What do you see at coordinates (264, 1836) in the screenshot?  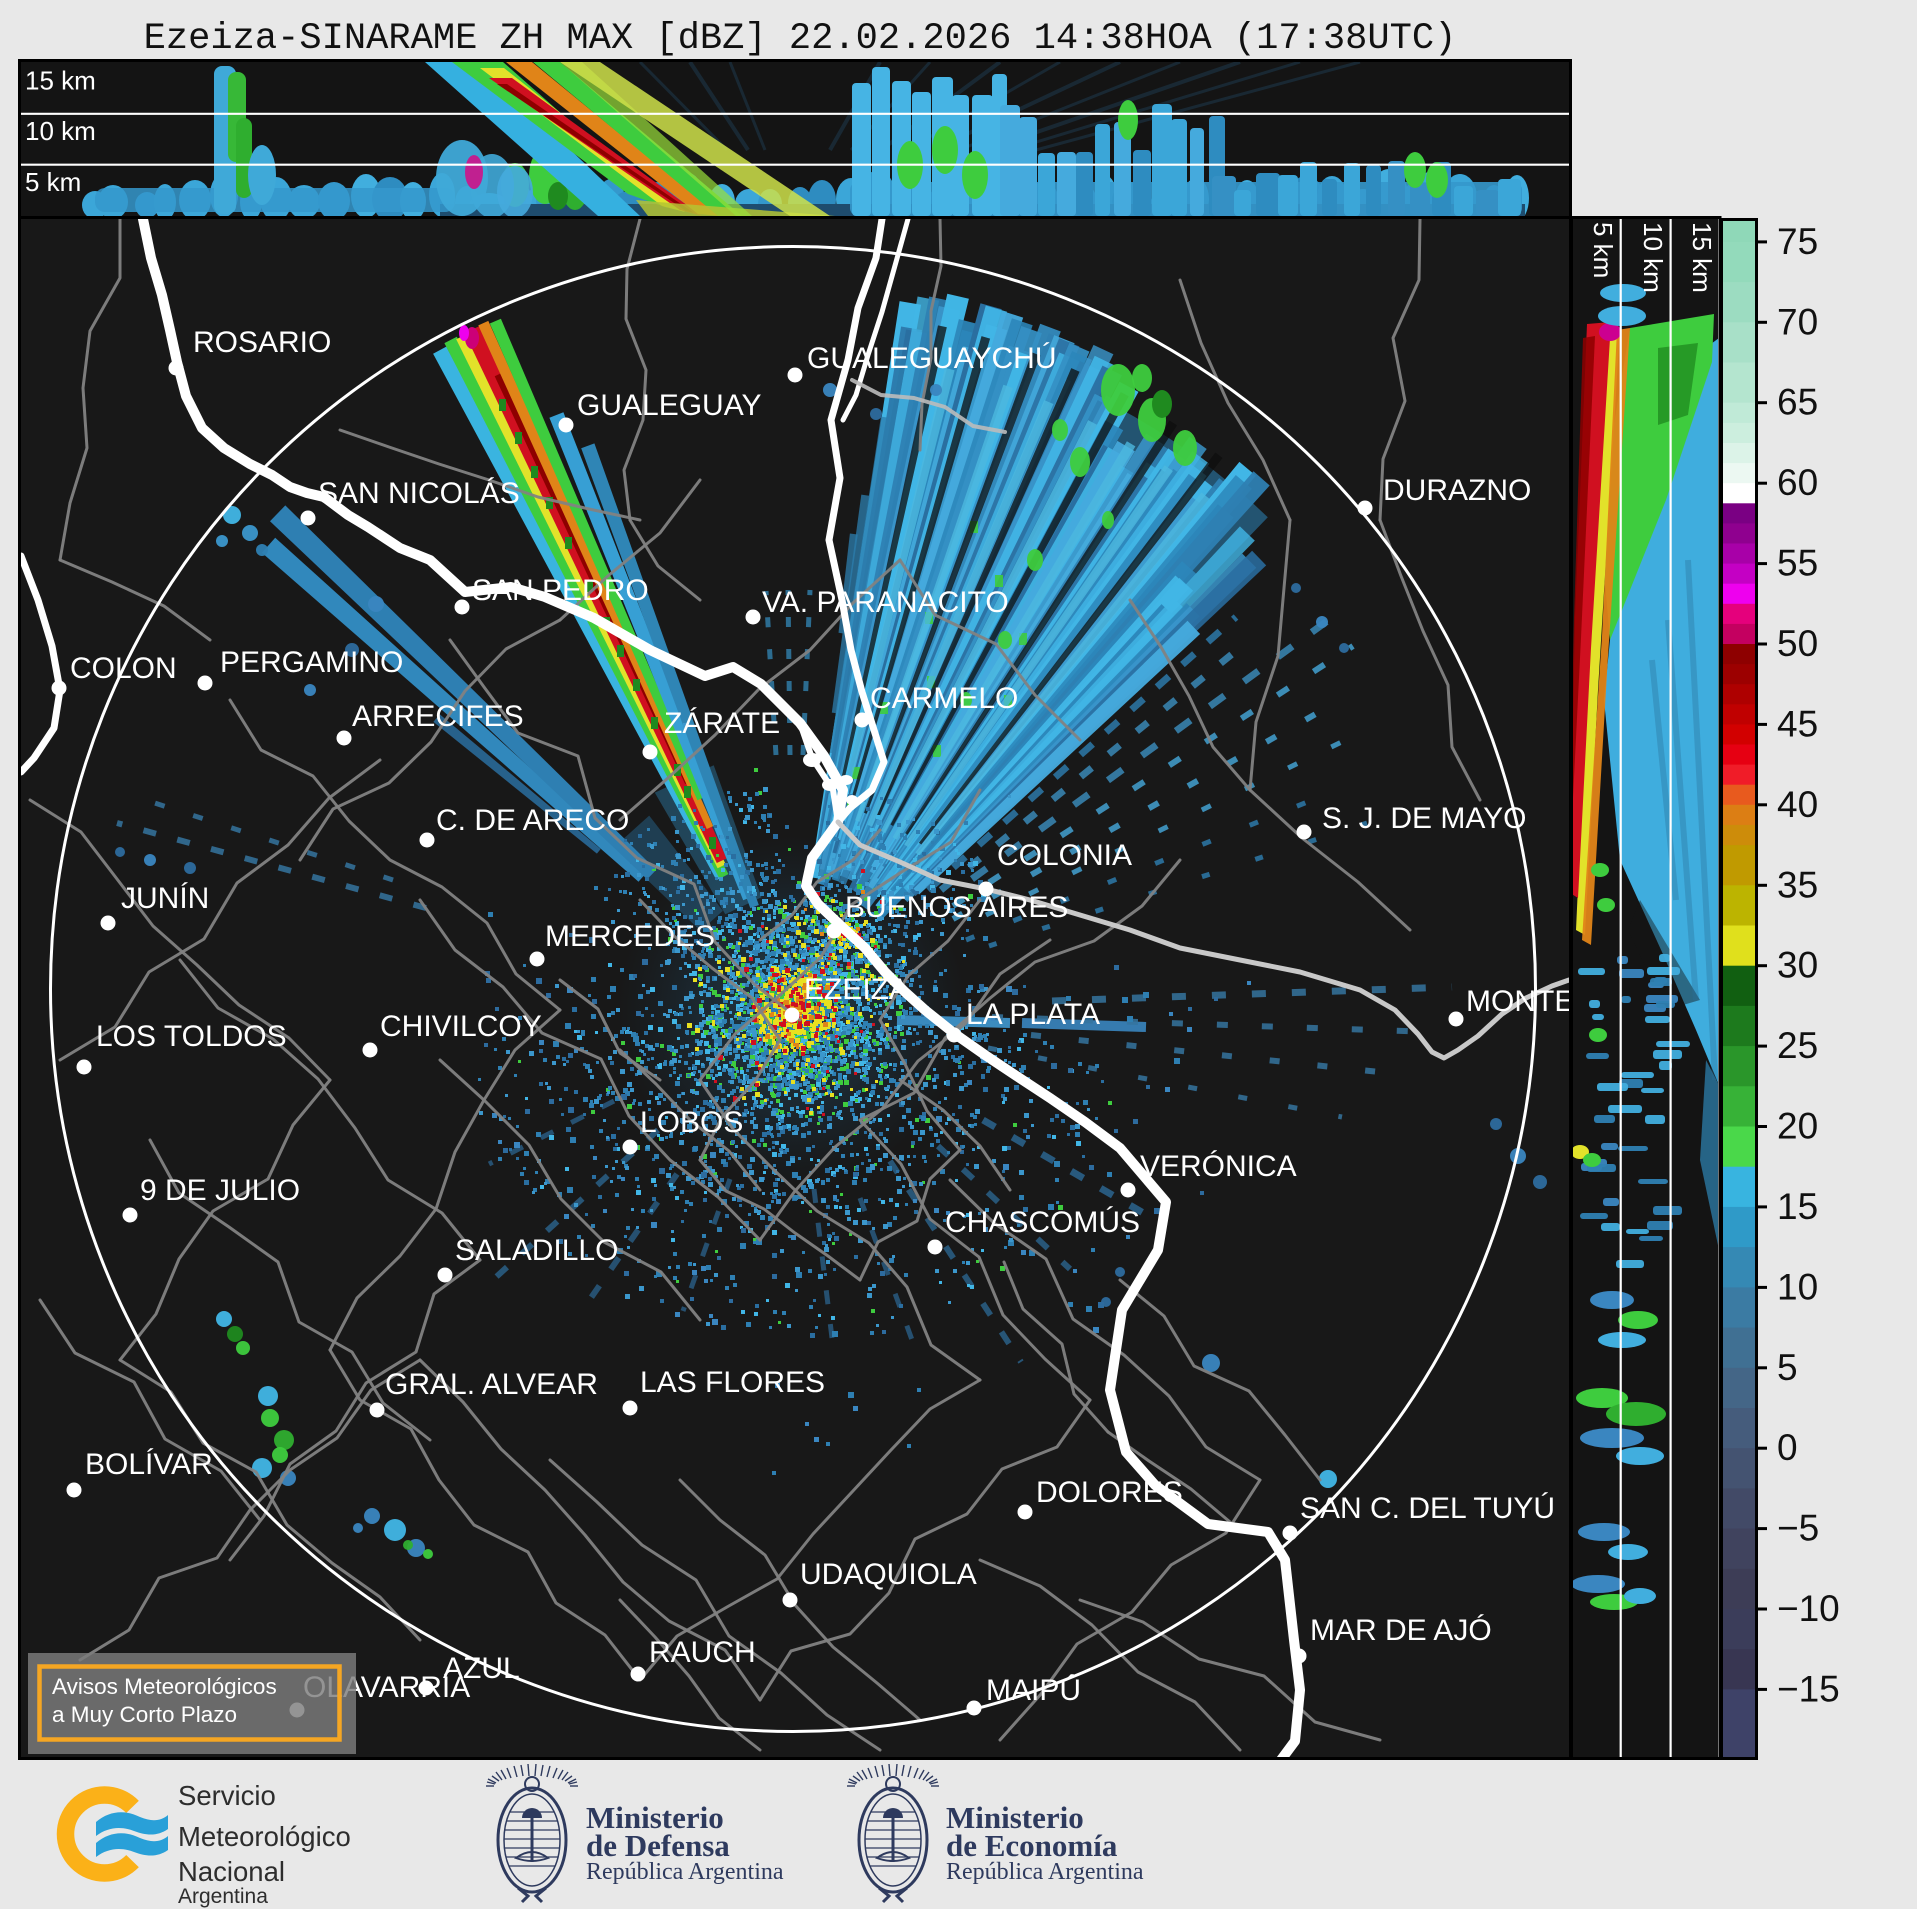 I see `svg-text: Meteorológico` at bounding box center [264, 1836].